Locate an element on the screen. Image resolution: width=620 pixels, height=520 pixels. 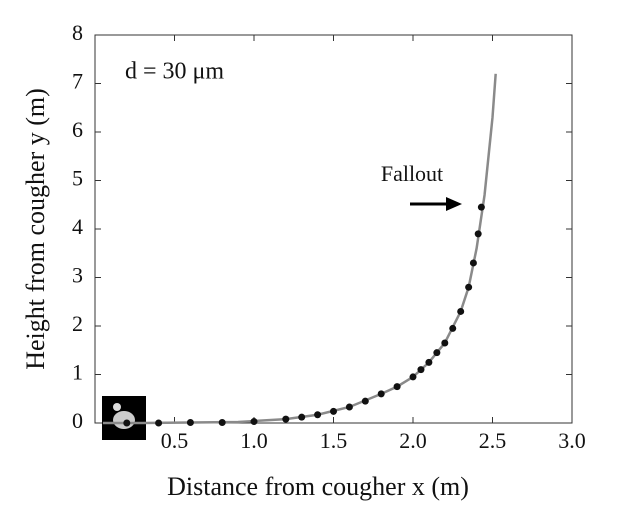
x-tick-label: 2.5 is located at coordinates (493, 440).